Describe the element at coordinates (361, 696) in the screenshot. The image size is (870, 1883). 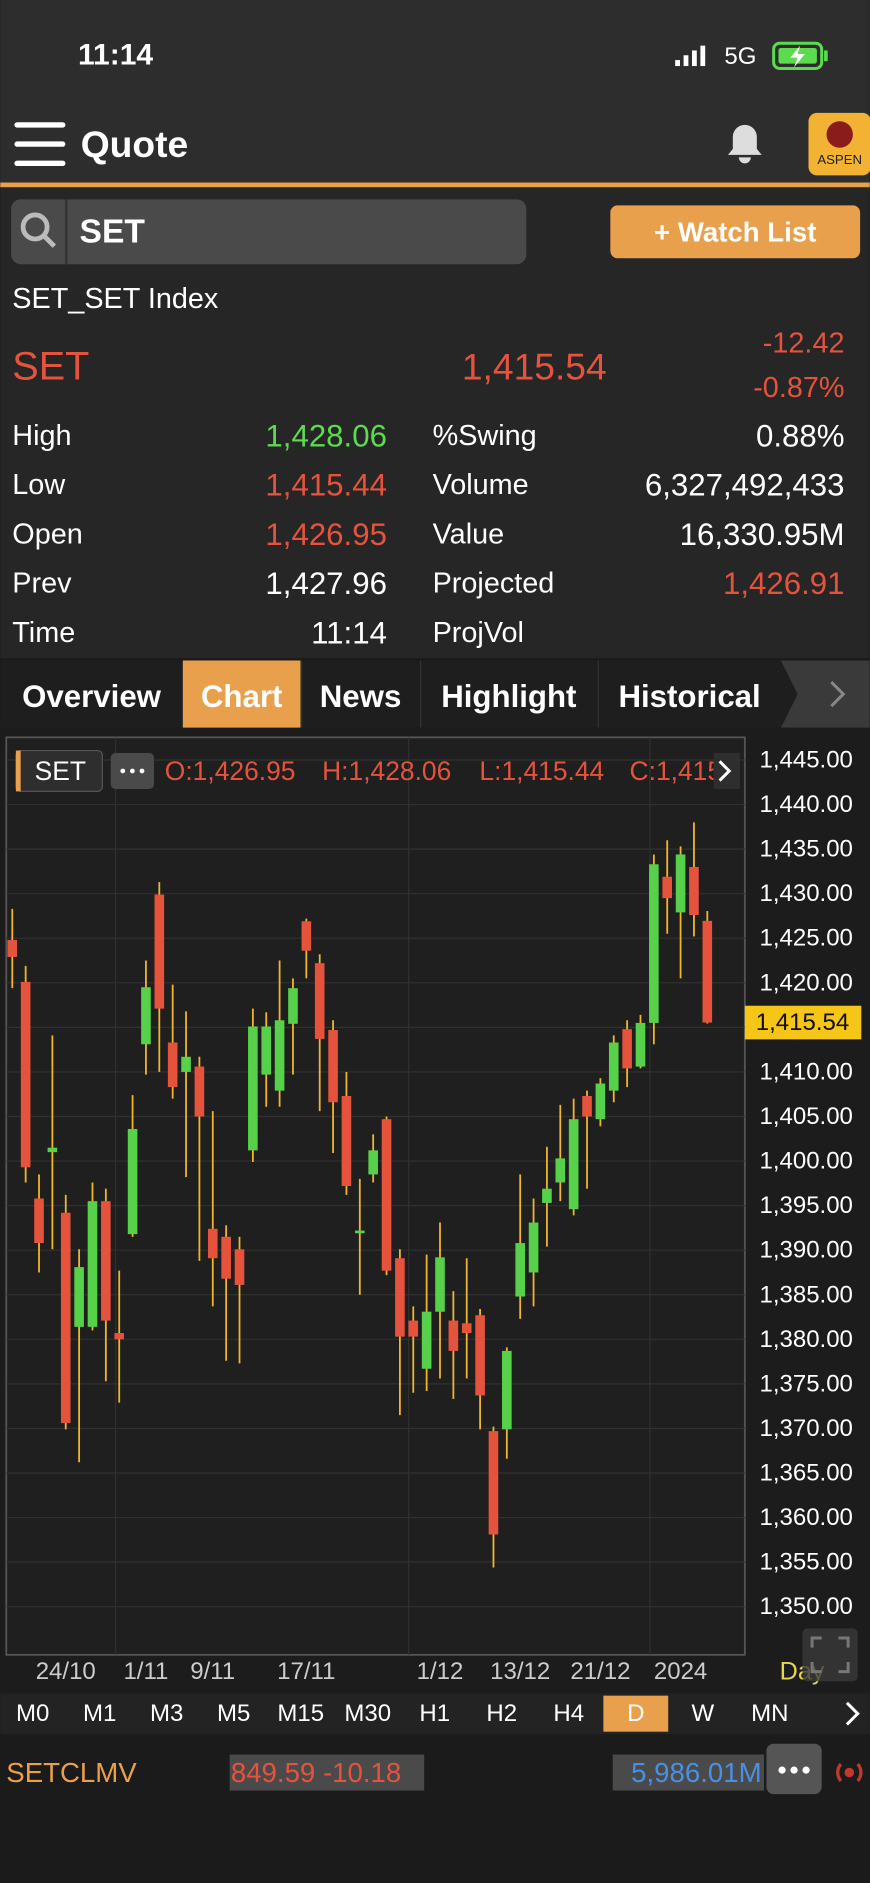
I see `tab: News` at that location.